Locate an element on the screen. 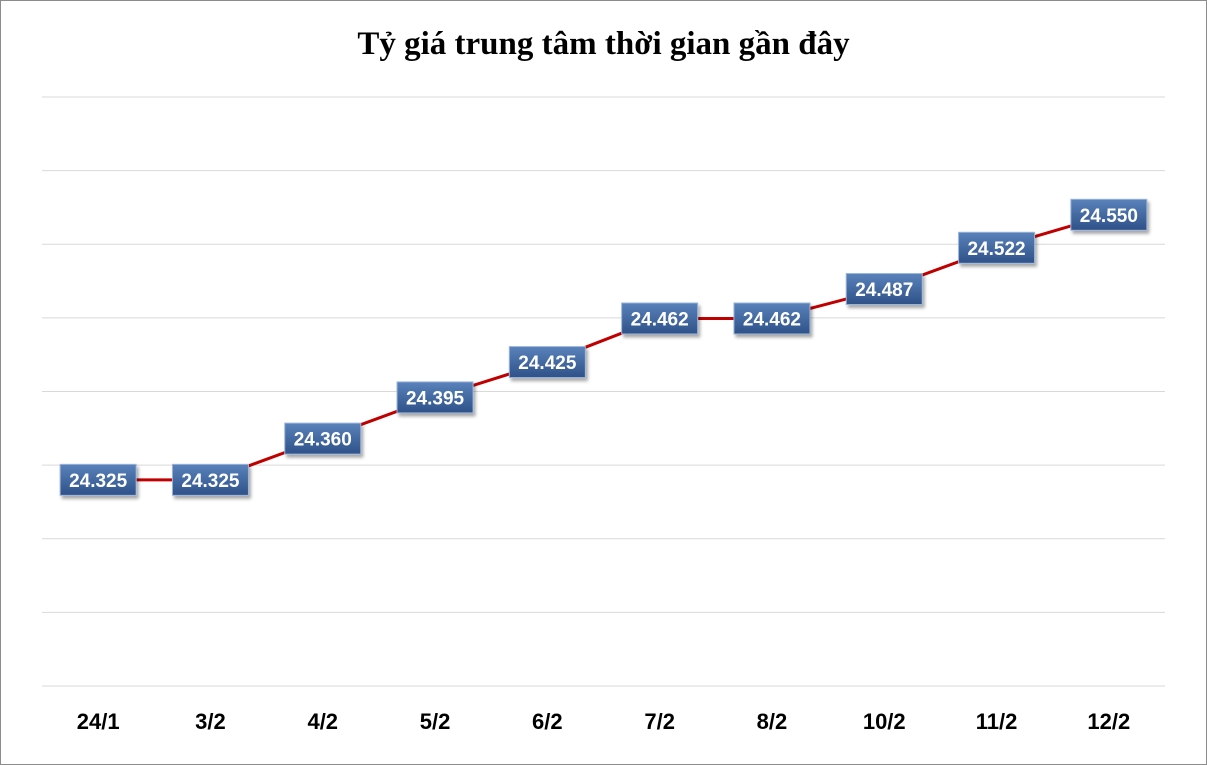 Image resolution: width=1207 pixels, height=765 pixels. data-label-text: 24.425 is located at coordinates (547, 363).